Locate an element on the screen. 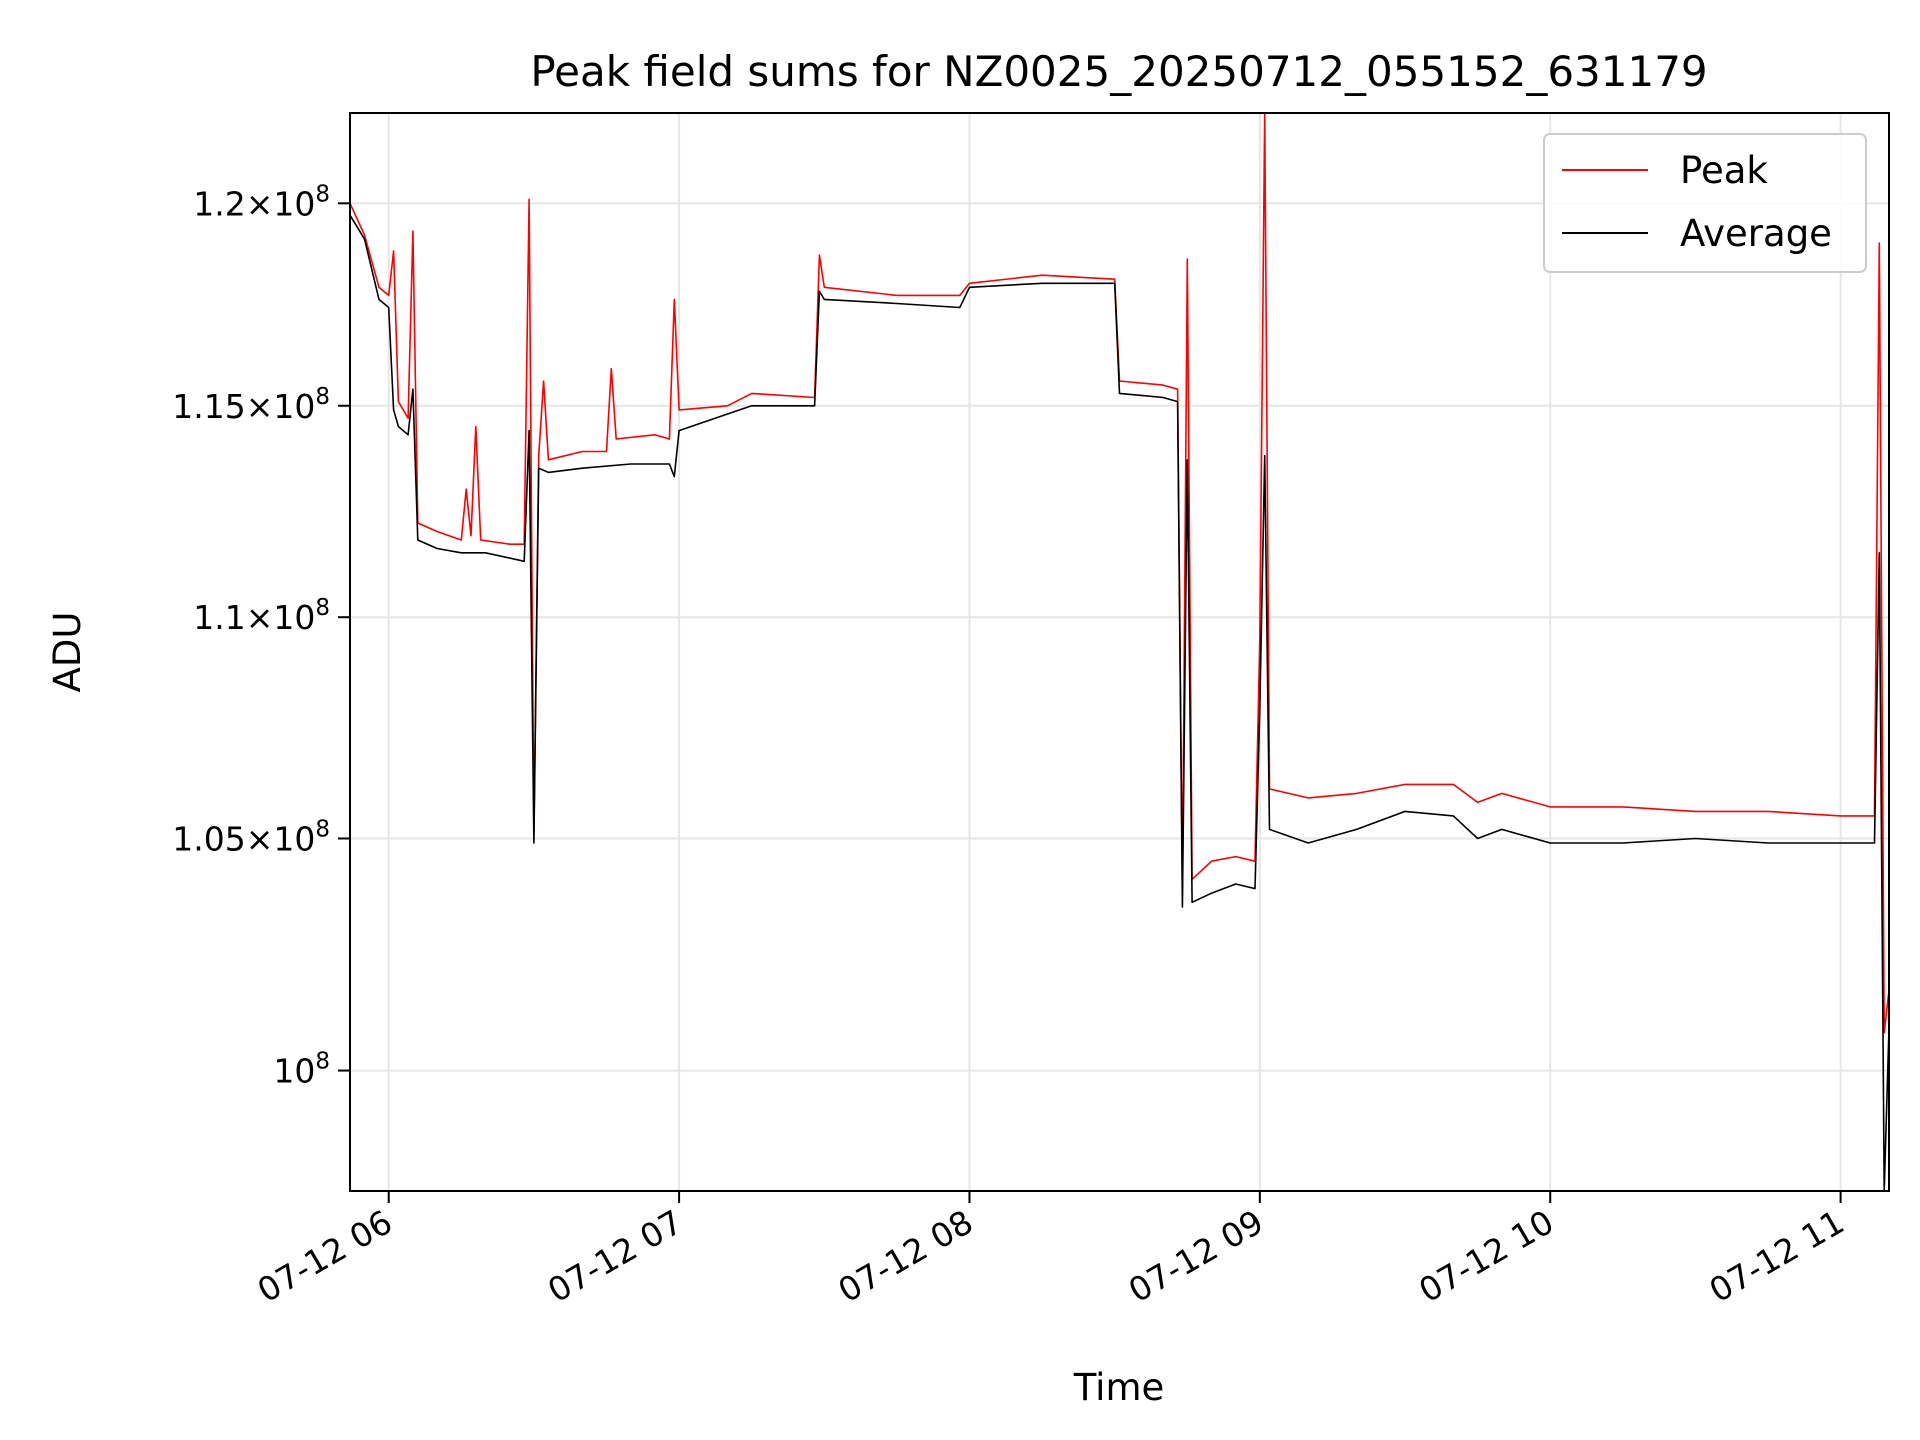 Image resolution: width=1920 pixels, height=1440 pixels. legend-label-average: Average is located at coordinates (1756, 233).